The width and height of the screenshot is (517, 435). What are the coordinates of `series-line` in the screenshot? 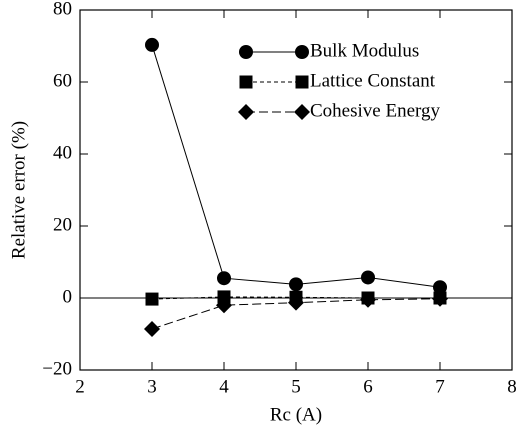 It's located at (295, 298).